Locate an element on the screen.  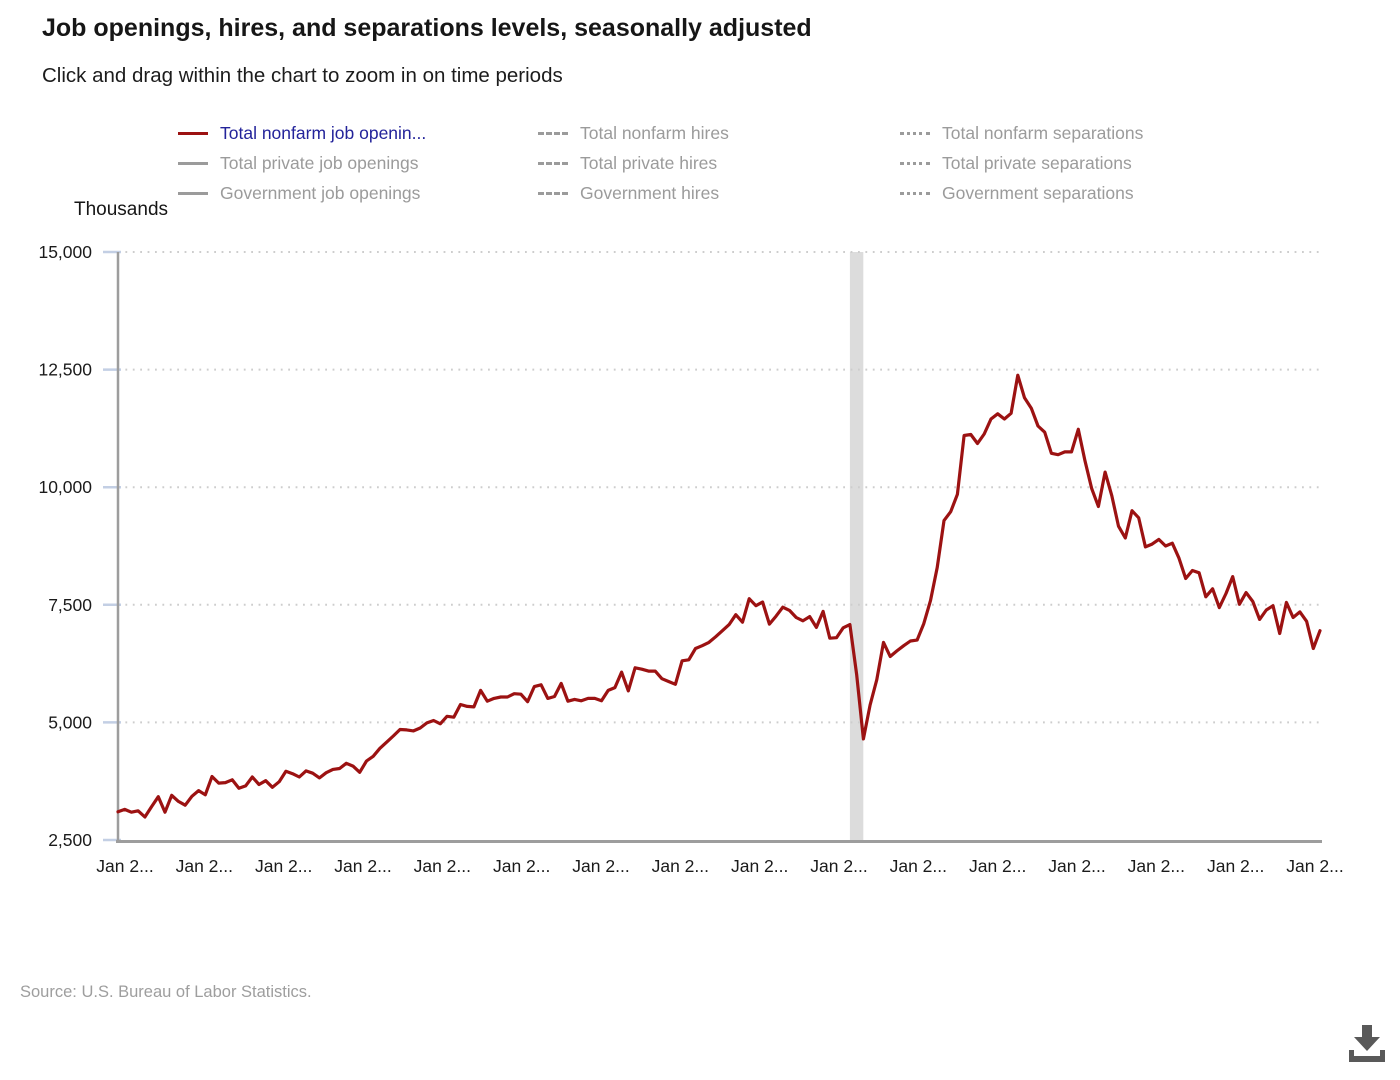
legend-item-label: Total private hires is located at coordinates (649, 162).